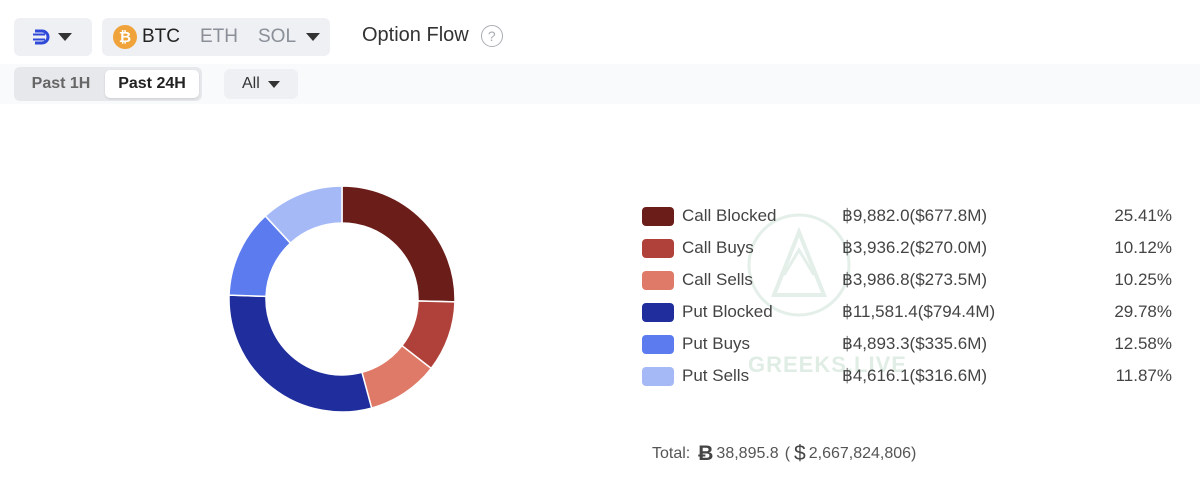 This screenshot has height=484, width=1200. Describe the element at coordinates (53, 37) in the screenshot. I see `exchange-select` at that location.